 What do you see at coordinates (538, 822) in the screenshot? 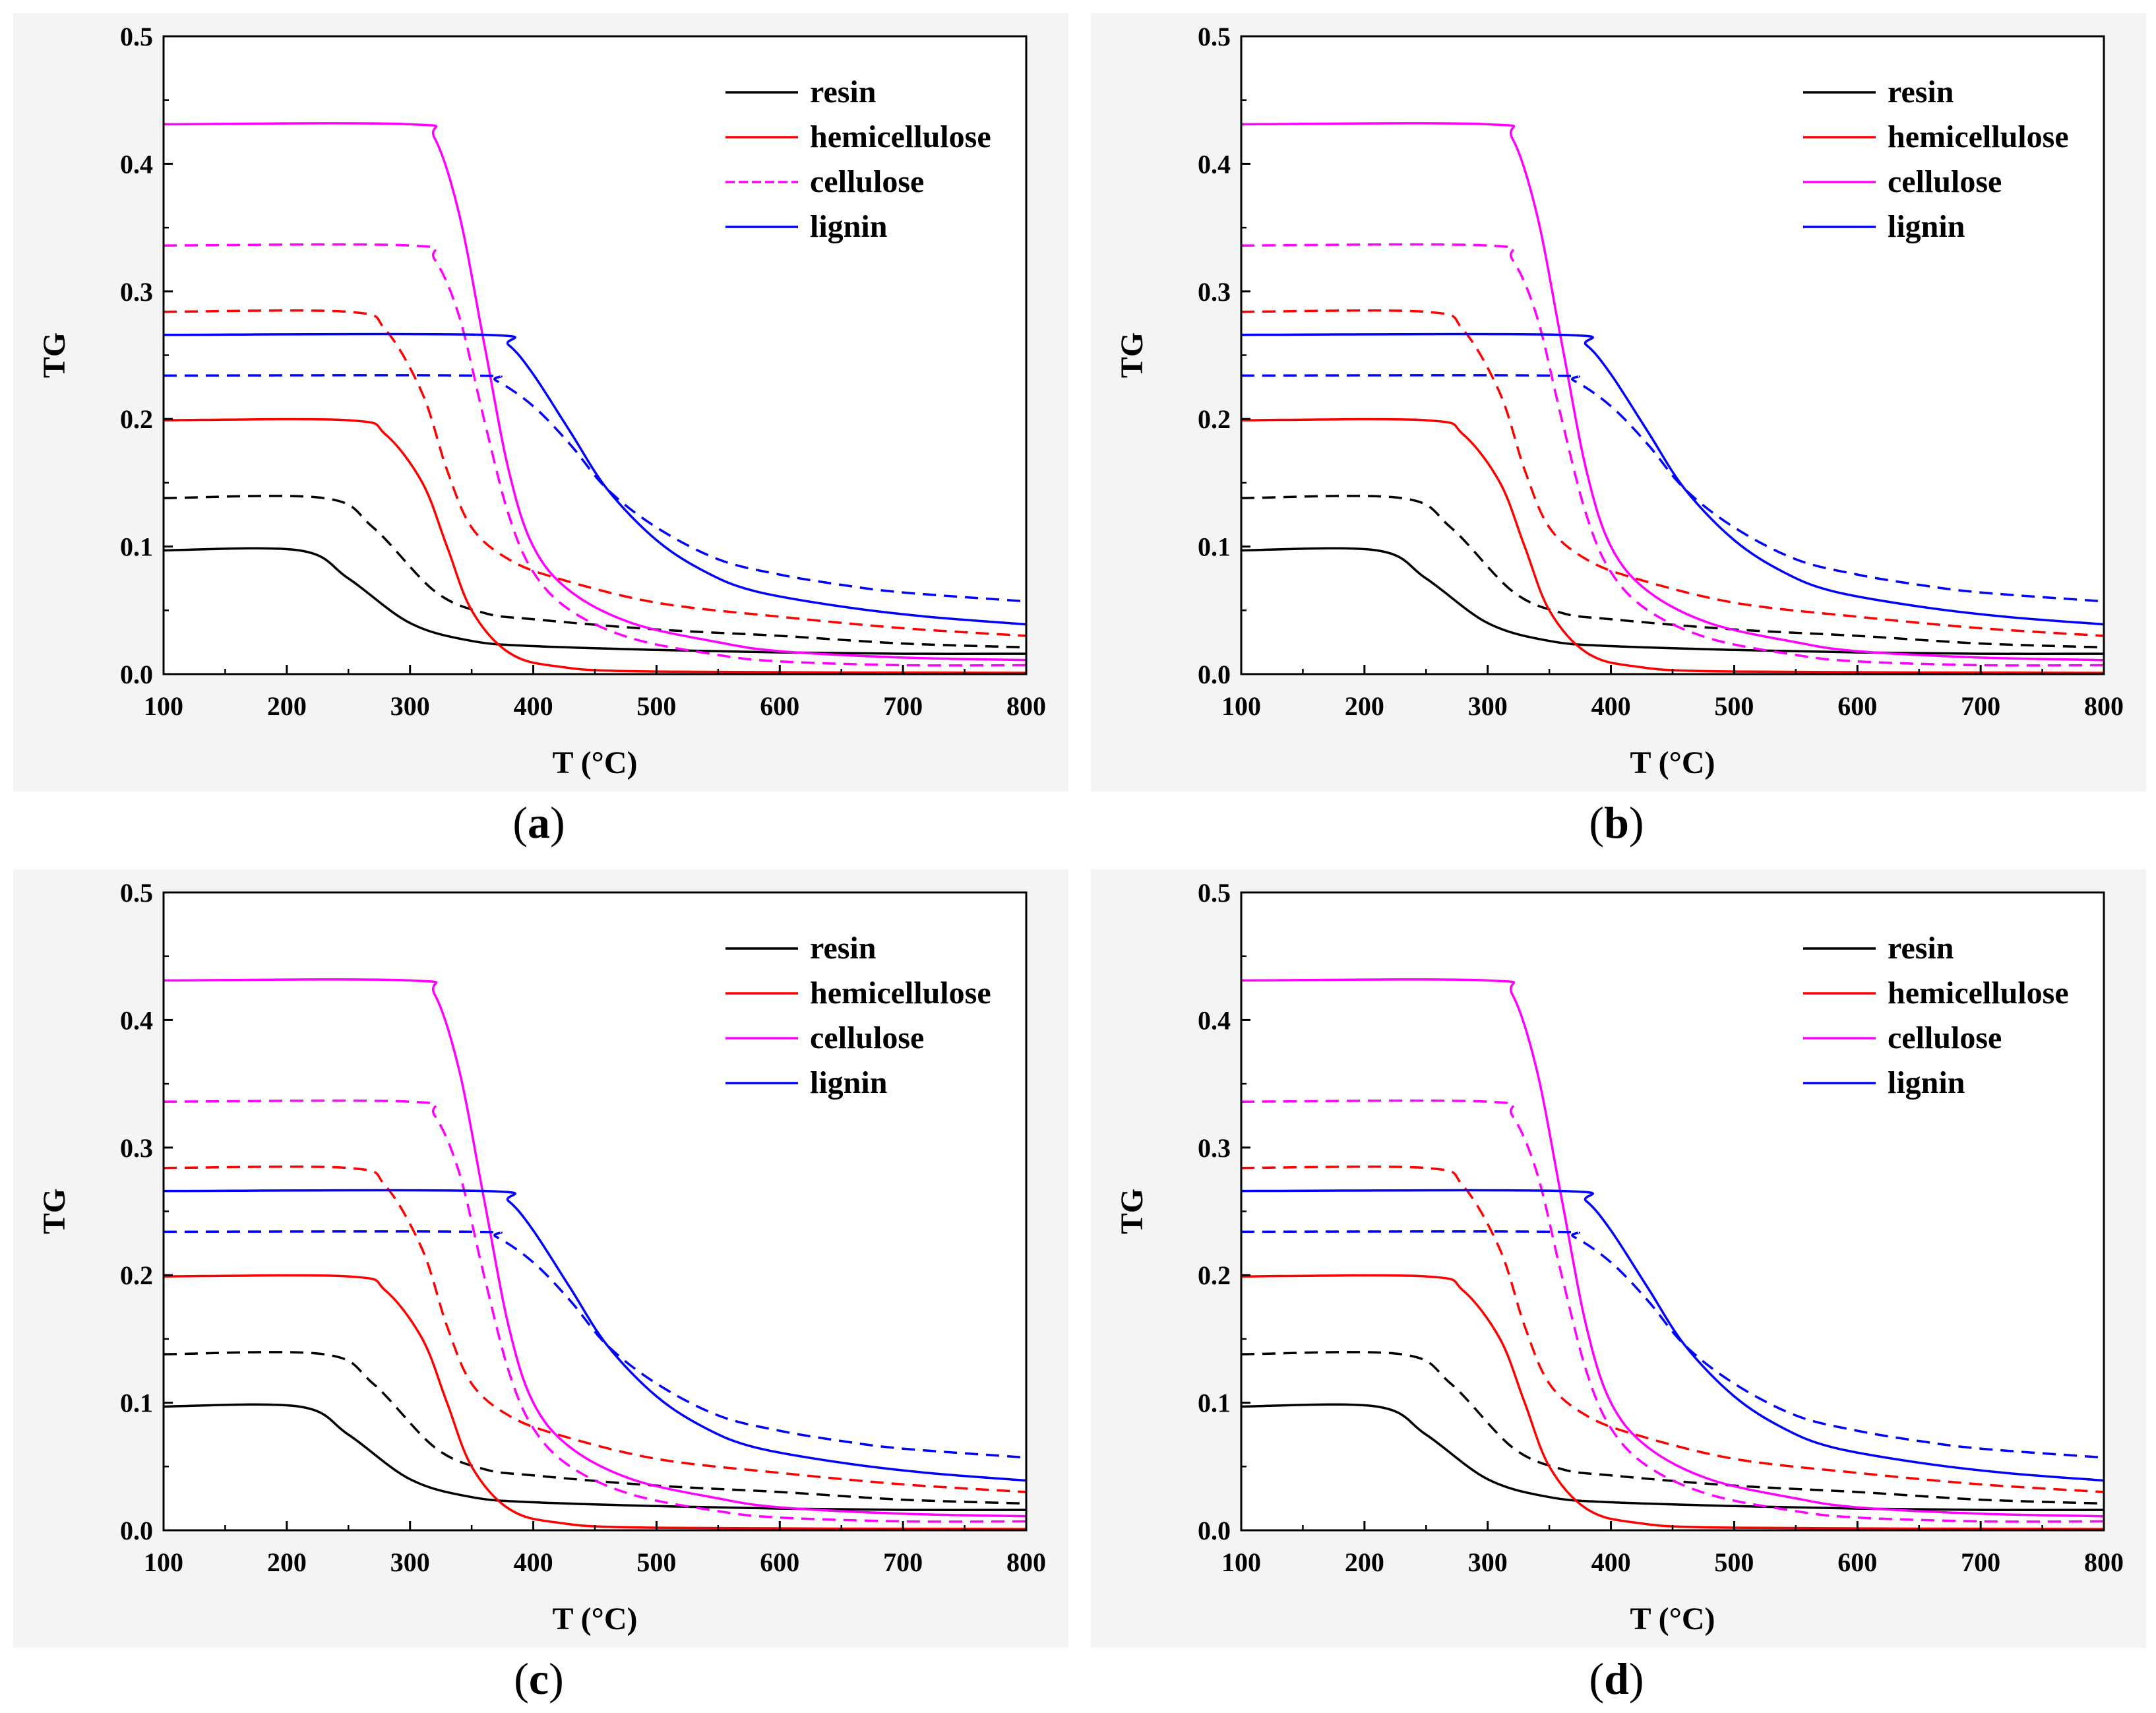
I see `panel-caption: (a)` at bounding box center [538, 822].